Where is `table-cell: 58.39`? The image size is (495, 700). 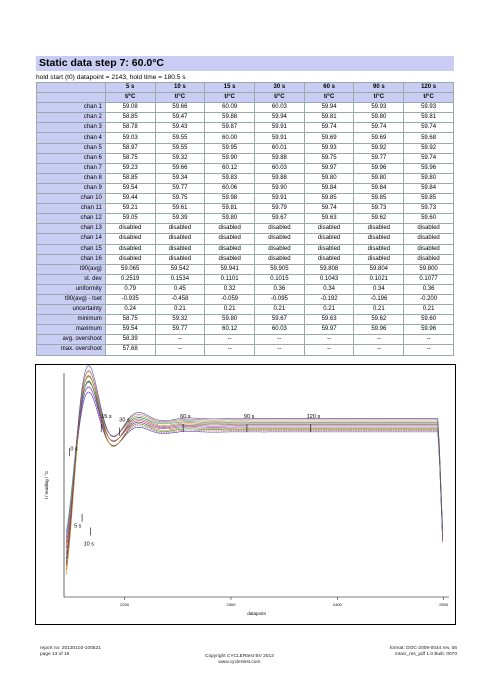 table-cell: 58.39 is located at coordinates (130, 340).